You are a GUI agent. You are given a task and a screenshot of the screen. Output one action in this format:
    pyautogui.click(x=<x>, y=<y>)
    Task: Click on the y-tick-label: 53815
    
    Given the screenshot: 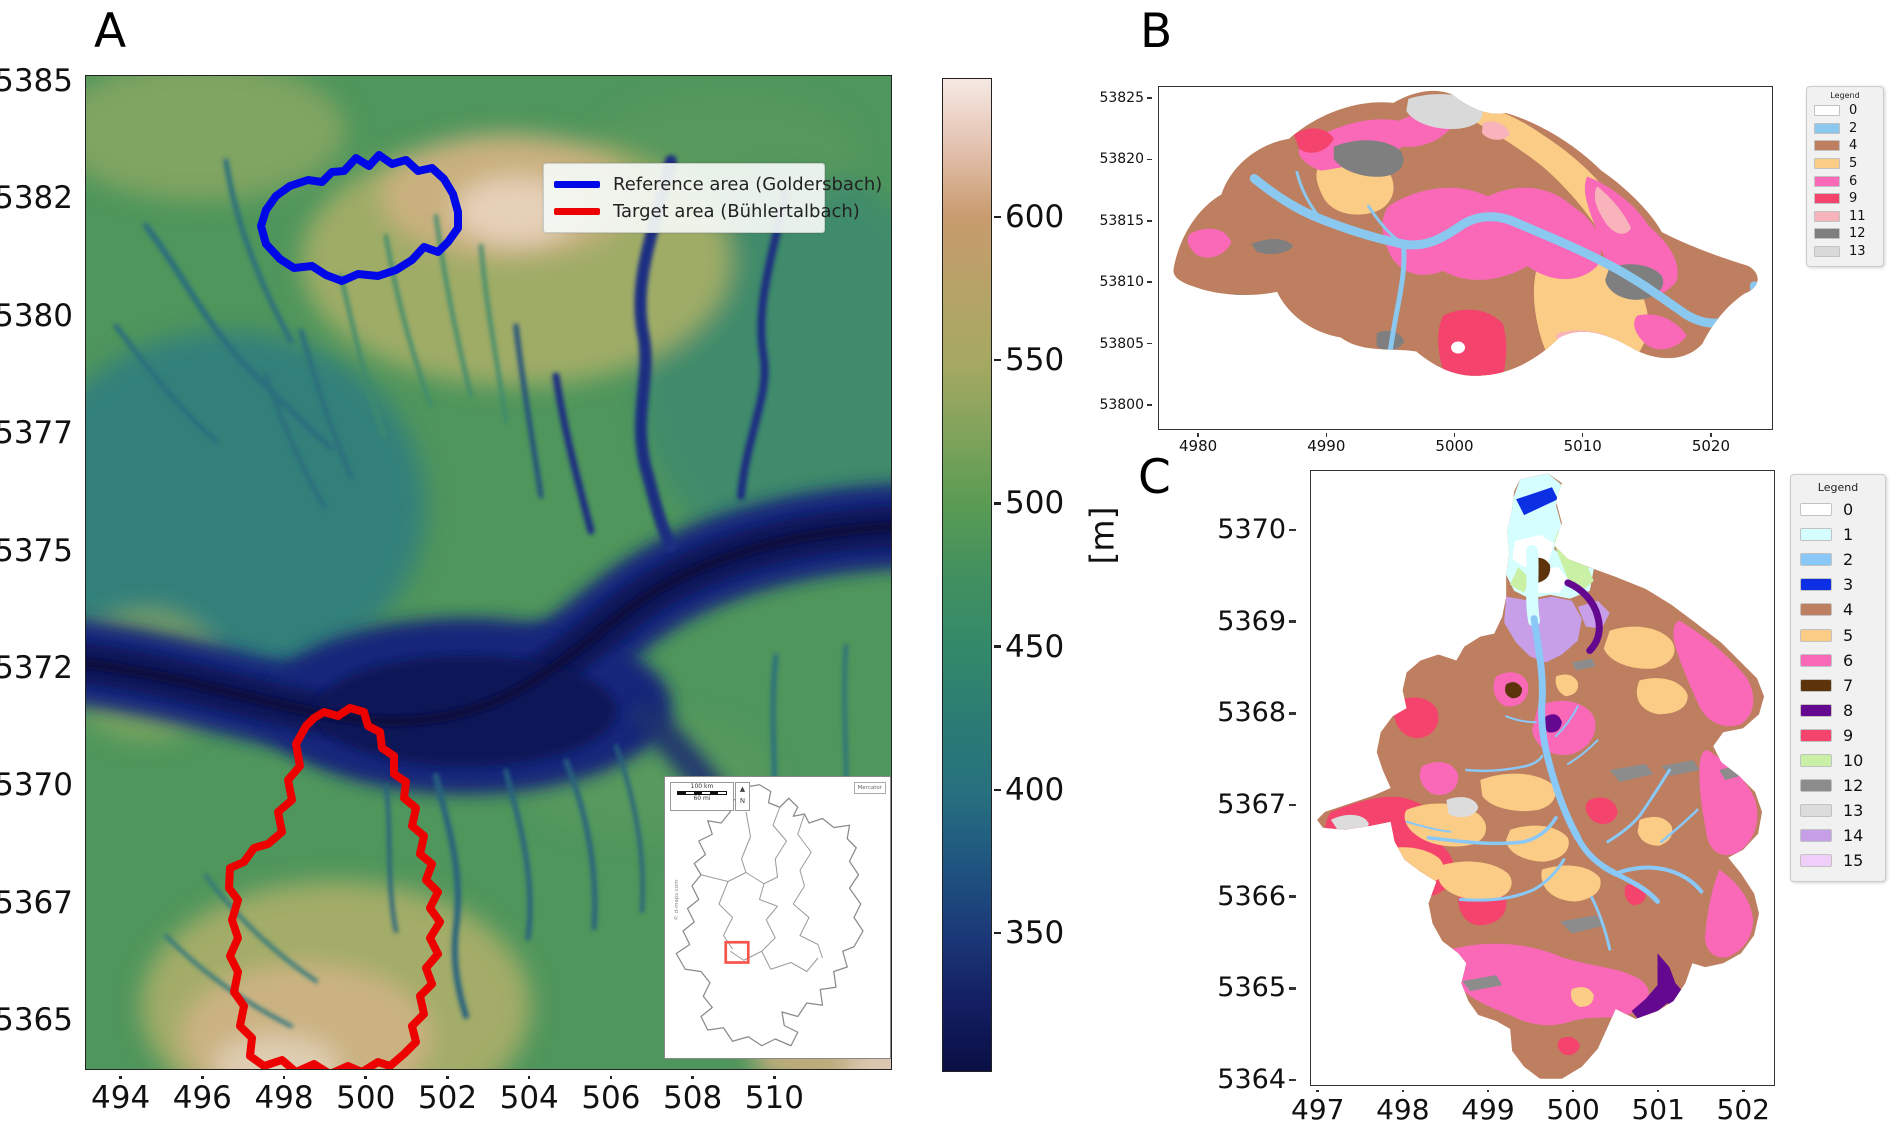 What is the action you would take?
    pyautogui.click(x=1105, y=221)
    